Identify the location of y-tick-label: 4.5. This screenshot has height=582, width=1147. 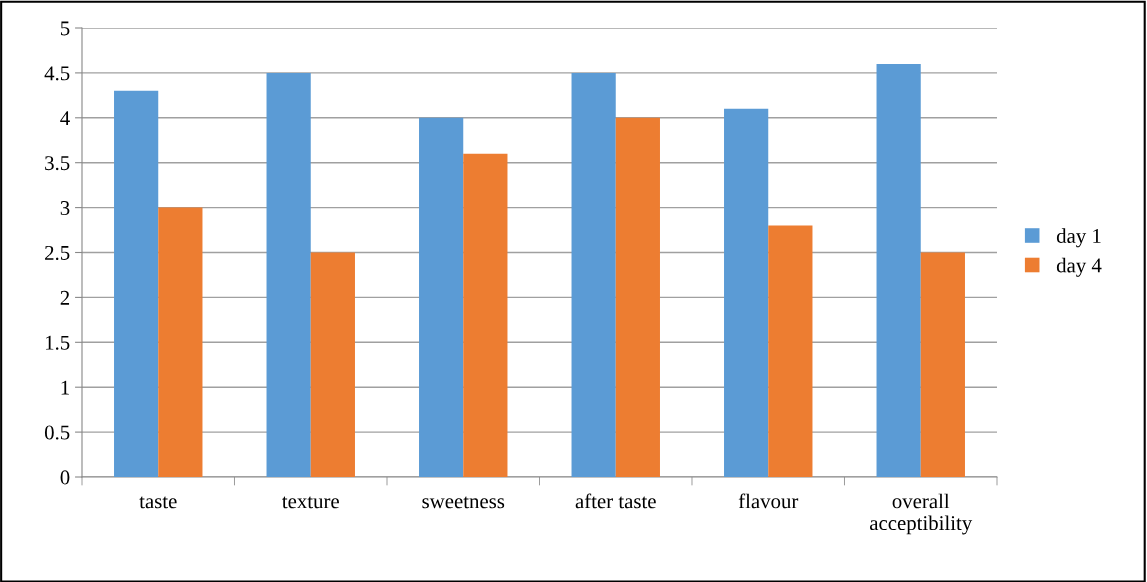
(57, 73).